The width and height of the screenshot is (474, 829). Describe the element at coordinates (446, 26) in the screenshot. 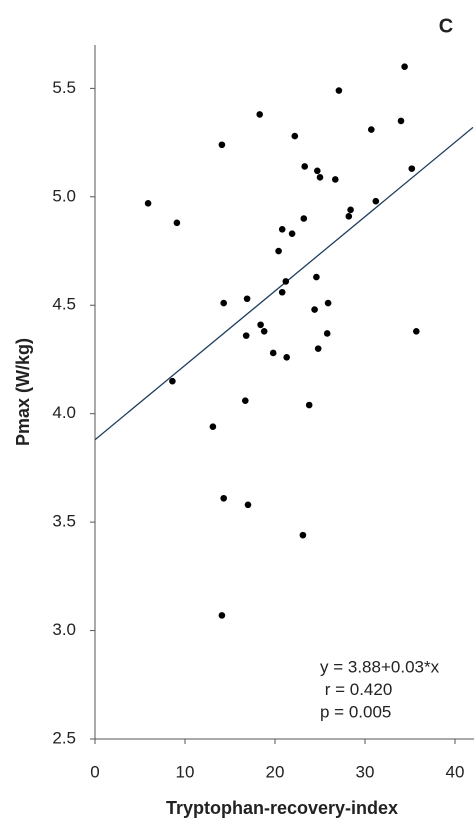

I see `panel-label: C` at that location.